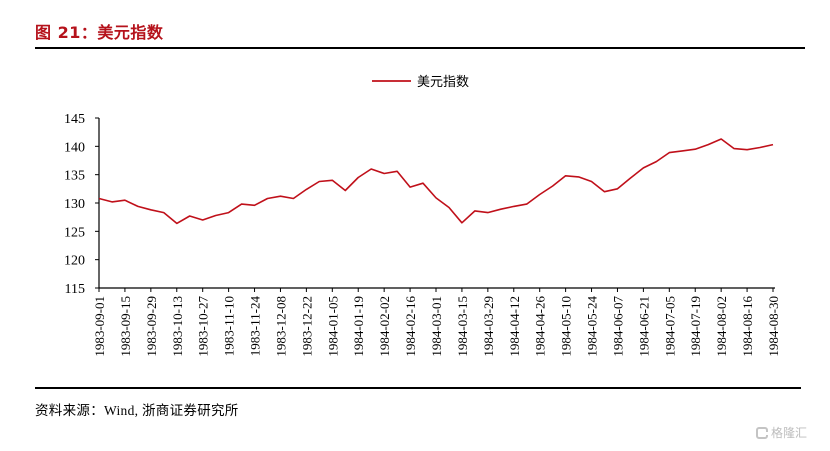  Describe the element at coordinates (420, 48) in the screenshot. I see `title-divider` at that location.